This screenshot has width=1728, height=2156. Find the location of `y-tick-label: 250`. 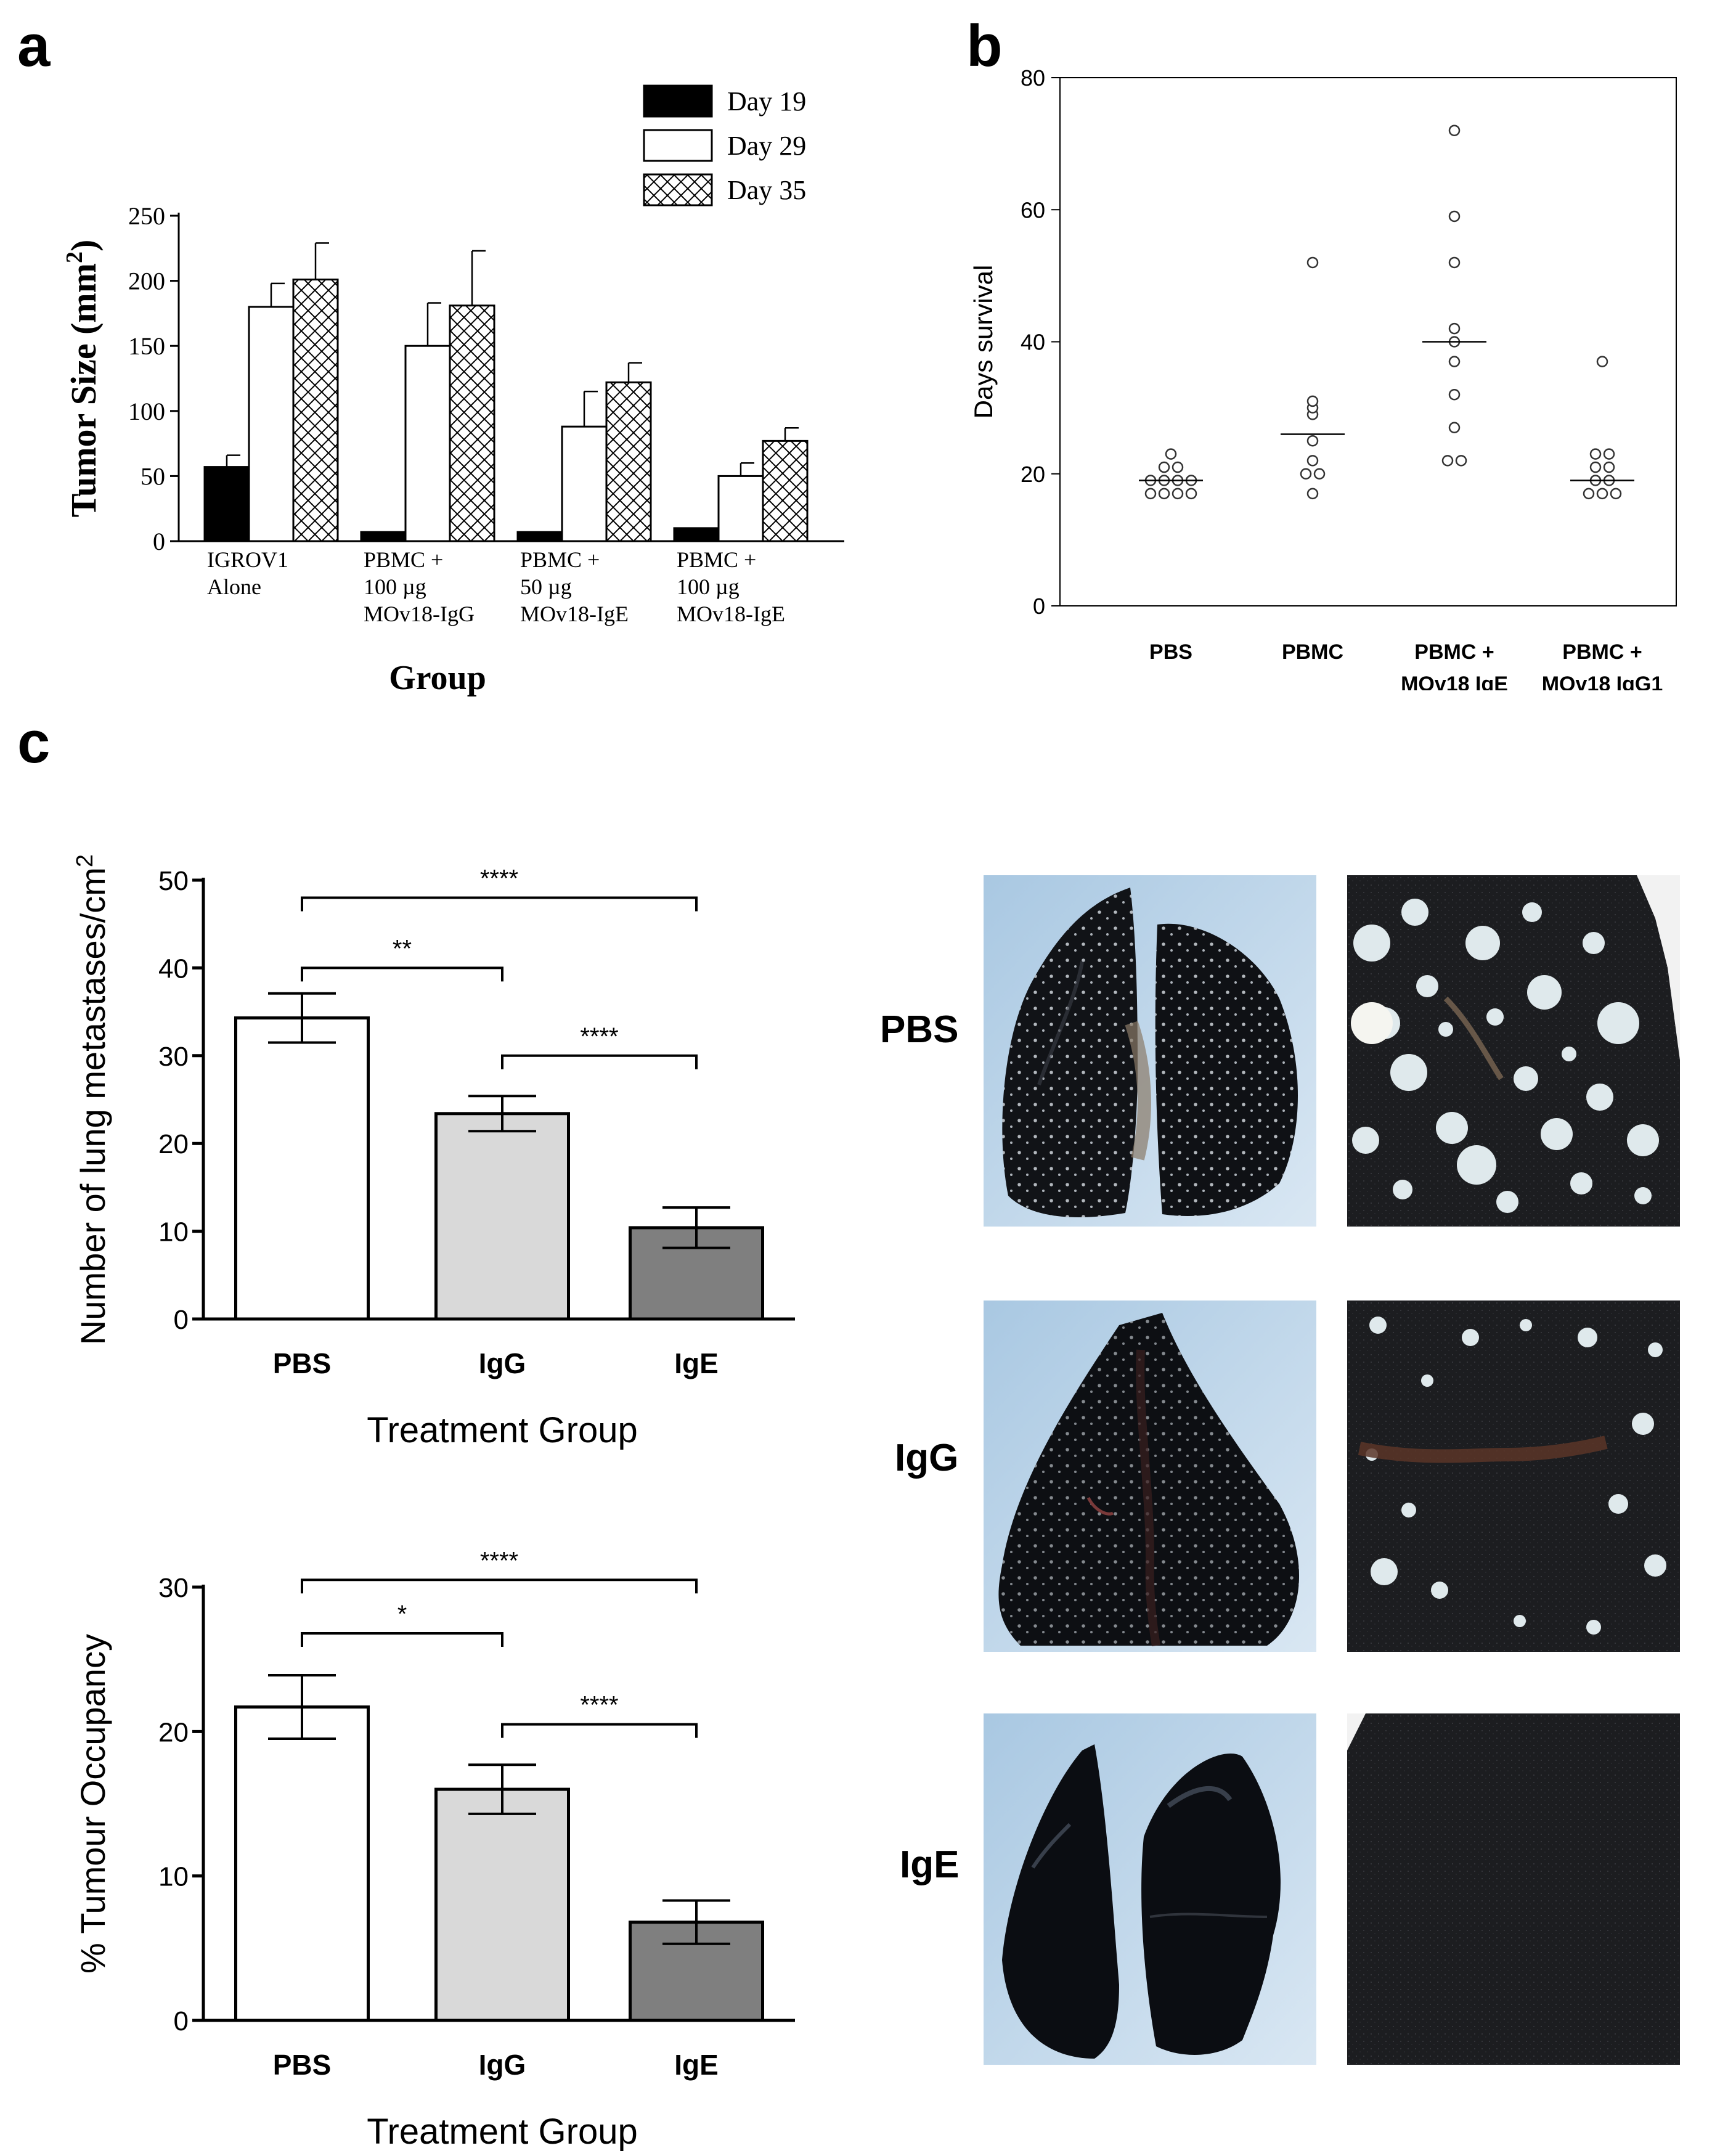

y-tick-label: 250 is located at coordinates (146, 216).